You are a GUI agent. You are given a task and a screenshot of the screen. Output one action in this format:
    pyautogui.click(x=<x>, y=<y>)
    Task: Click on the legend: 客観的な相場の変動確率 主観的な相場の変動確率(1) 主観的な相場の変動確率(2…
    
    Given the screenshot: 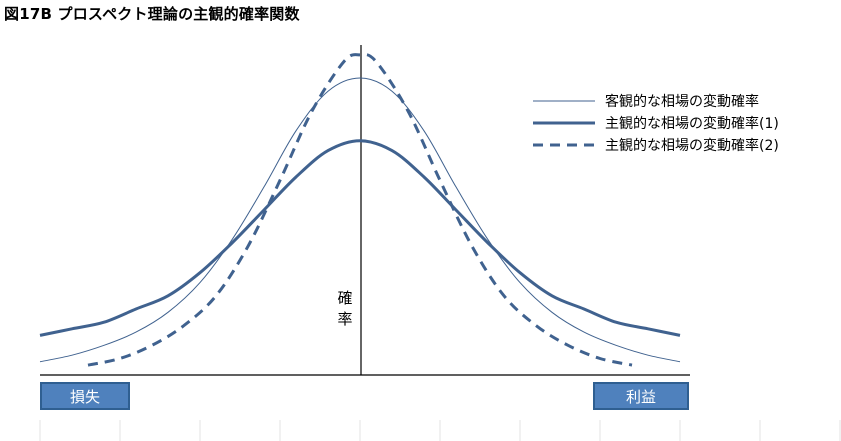 What is the action you would take?
    pyautogui.click(x=656, y=123)
    